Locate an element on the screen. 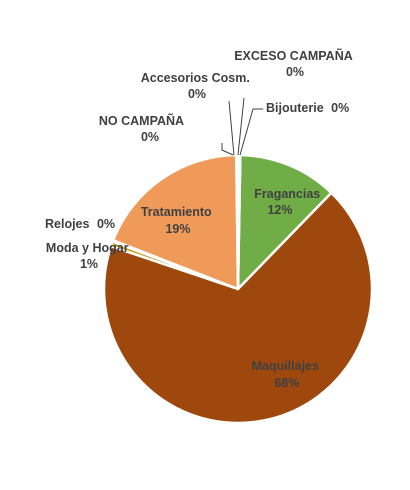 This screenshot has width=410, height=490. data-label-fragancias: Fragancias 12% is located at coordinates (289, 202).